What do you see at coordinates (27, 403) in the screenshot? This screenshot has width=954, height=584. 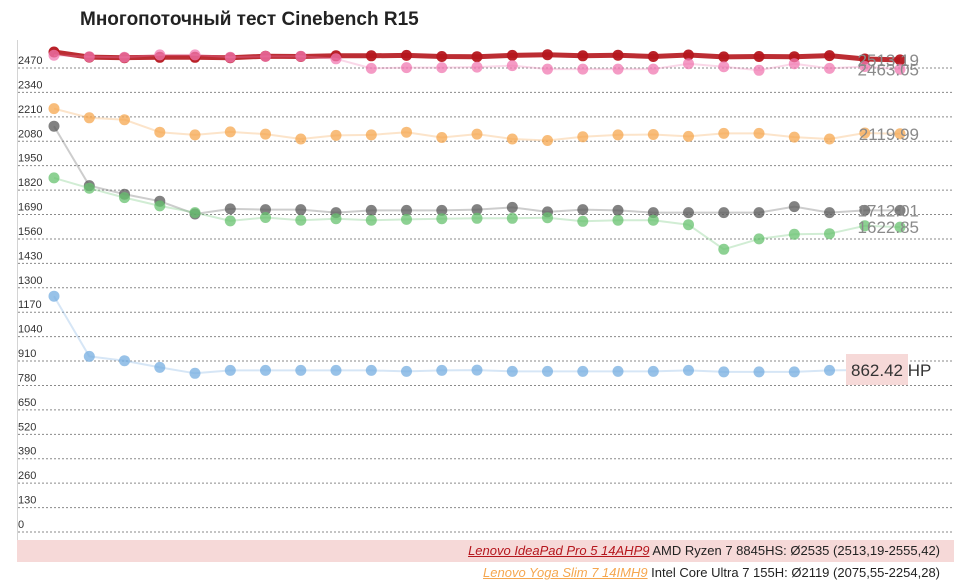 I see `y-tick-label: 650` at bounding box center [27, 403].